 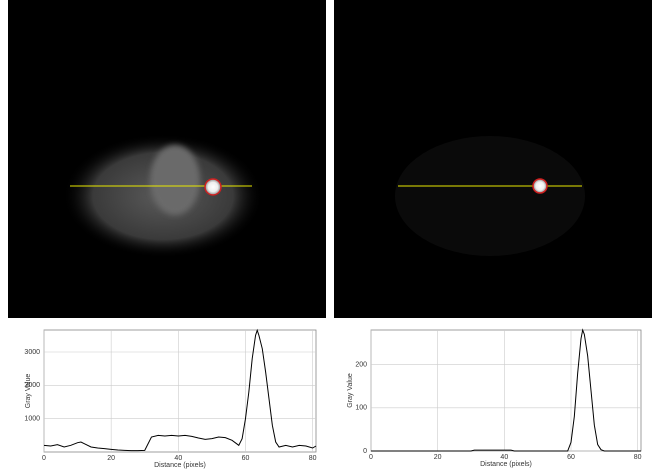 What do you see at coordinates (32, 419) in the screenshot?
I see `y-tick-label: 1000` at bounding box center [32, 419].